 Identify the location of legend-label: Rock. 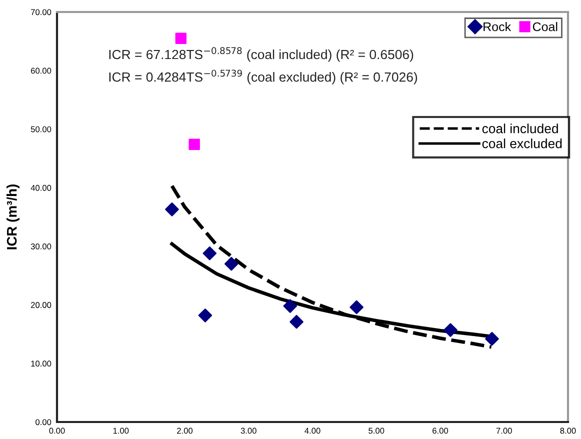
(498, 27).